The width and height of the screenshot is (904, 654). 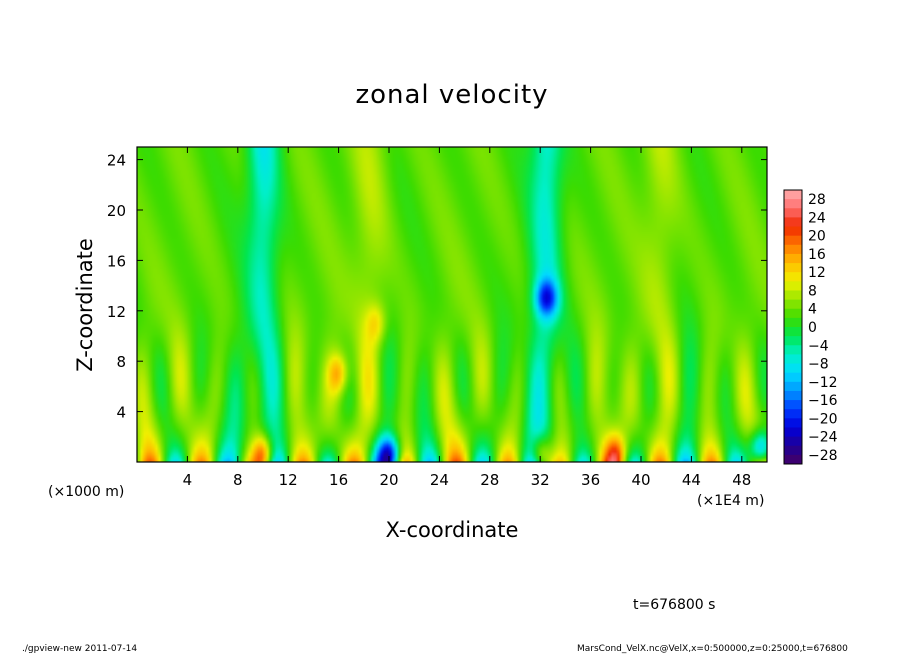 I want to click on colorbar-label: 28, so click(x=817, y=200).